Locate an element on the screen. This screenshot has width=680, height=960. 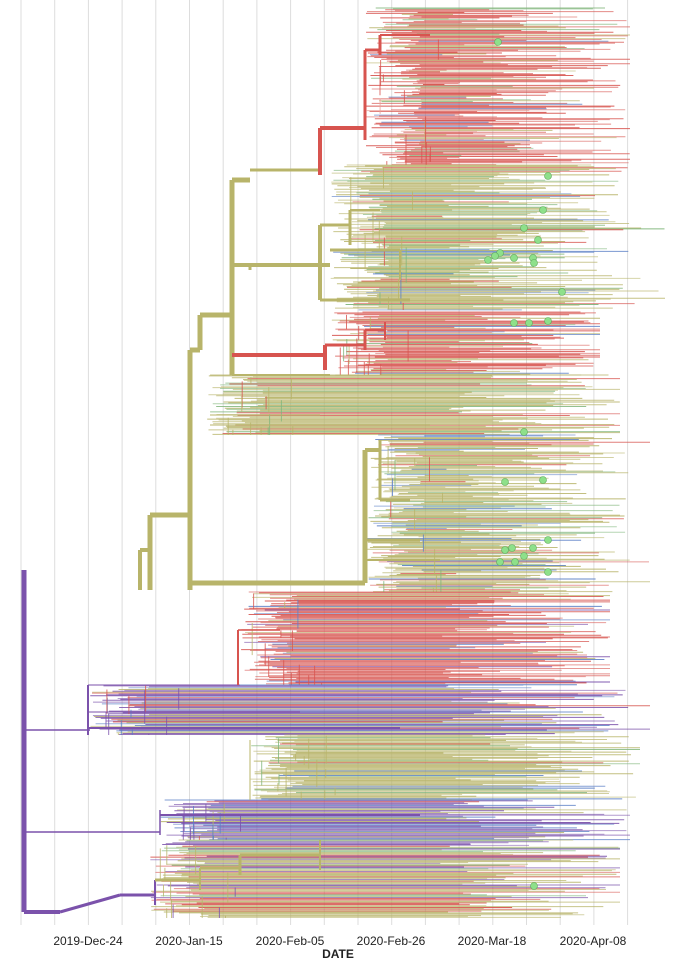
x-tick-label: 2020-Apr-08 is located at coordinates (593, 941).